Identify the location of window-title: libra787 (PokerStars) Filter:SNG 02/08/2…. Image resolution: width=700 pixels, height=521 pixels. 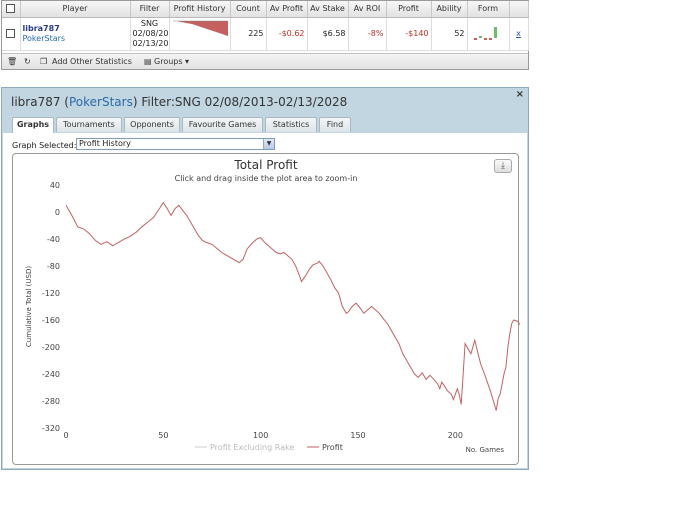
(179, 102).